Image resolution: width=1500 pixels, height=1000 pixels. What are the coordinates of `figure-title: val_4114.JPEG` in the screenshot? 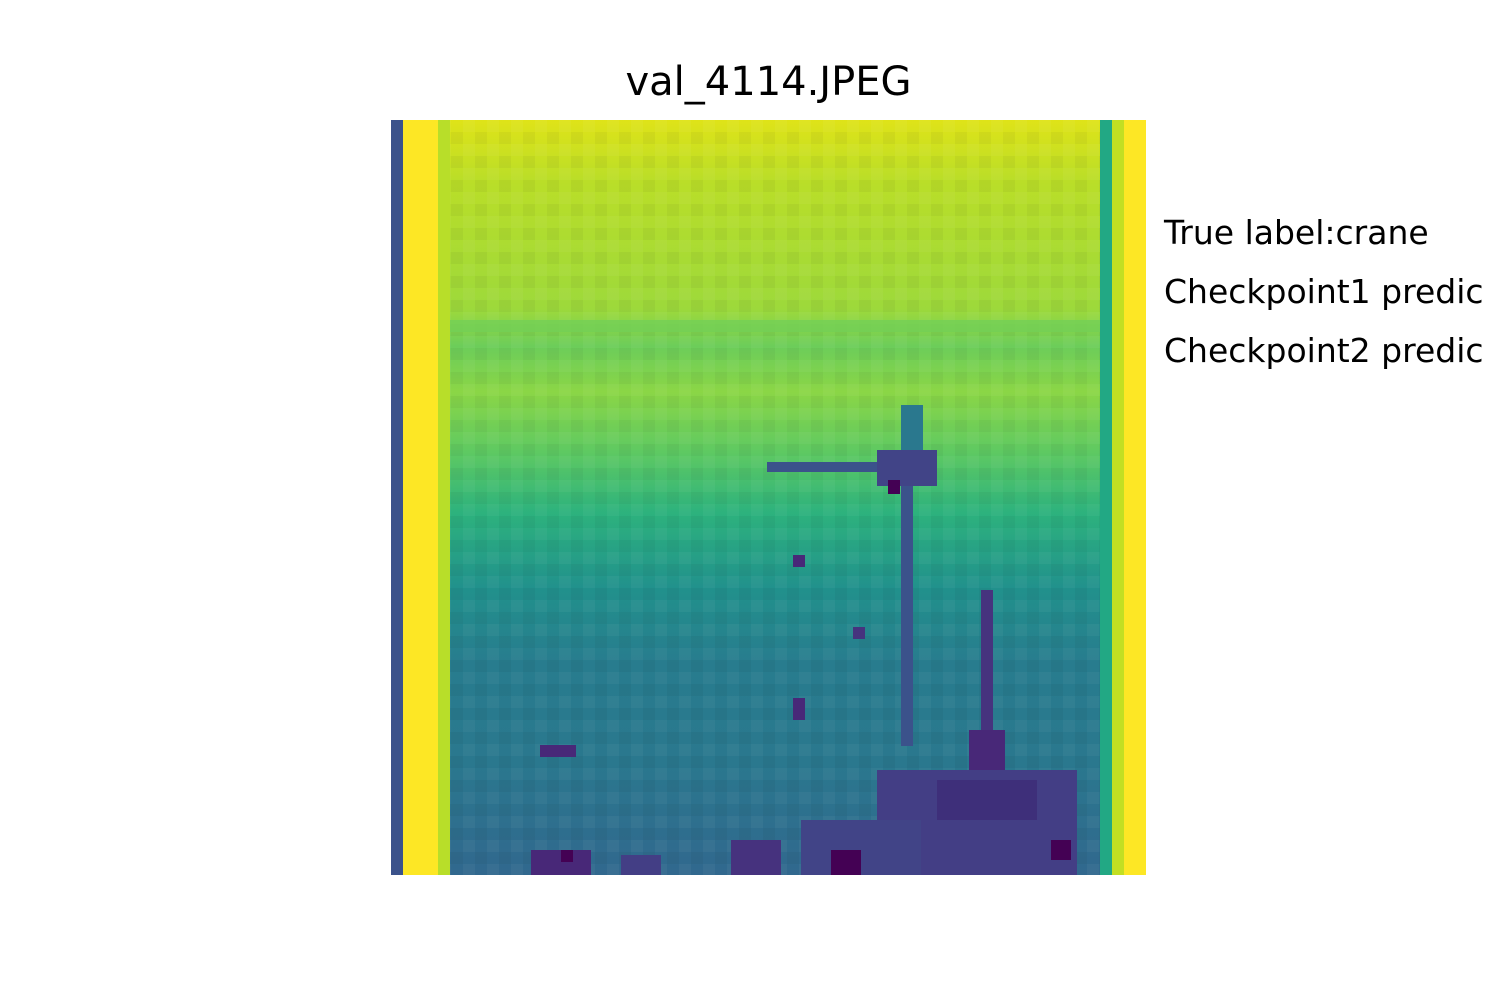 It's located at (768, 82).